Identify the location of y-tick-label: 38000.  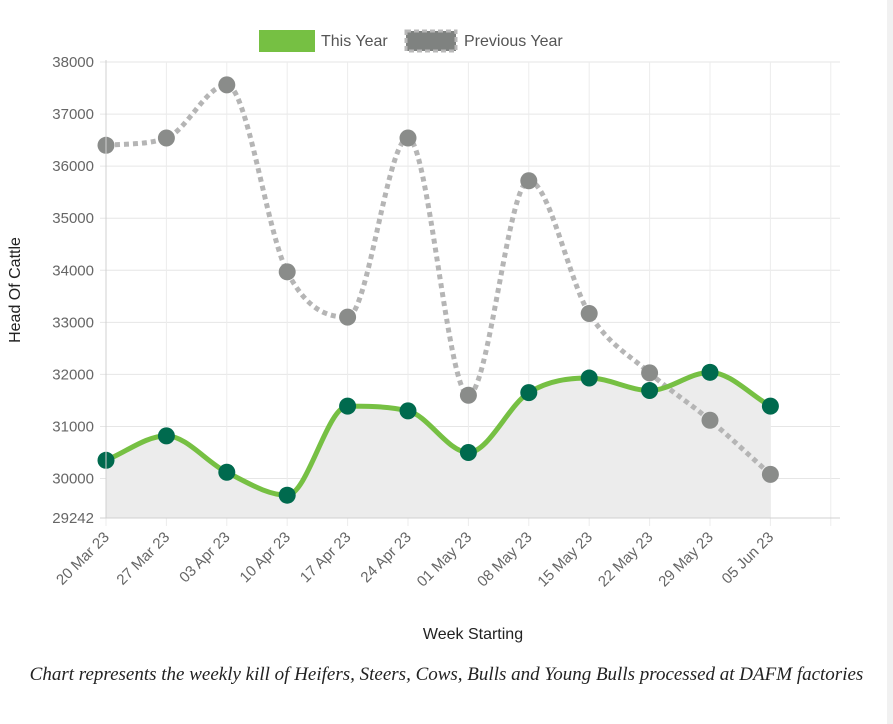
(73, 62).